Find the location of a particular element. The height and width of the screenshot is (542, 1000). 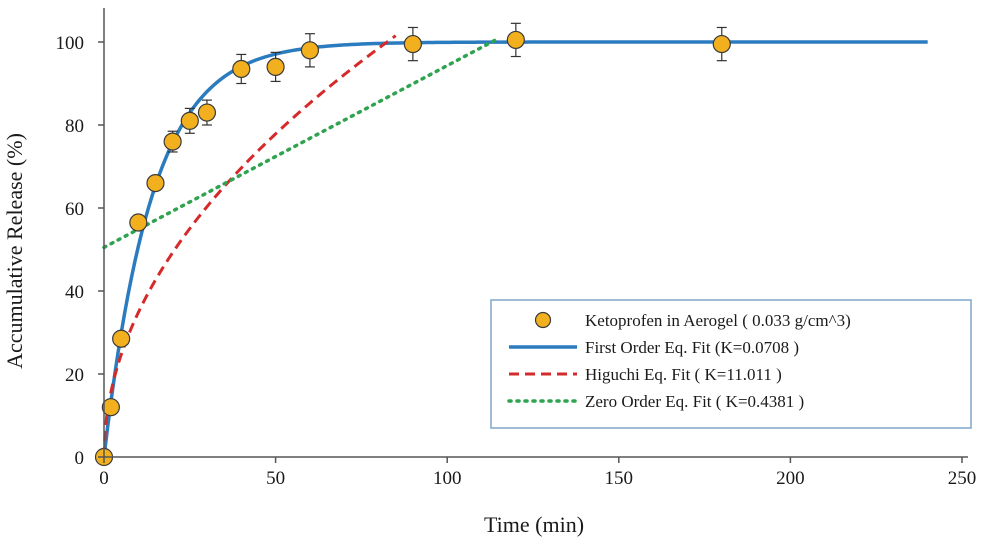

y-ticks: 0 20 40 60 80 100 is located at coordinates (80, 251).